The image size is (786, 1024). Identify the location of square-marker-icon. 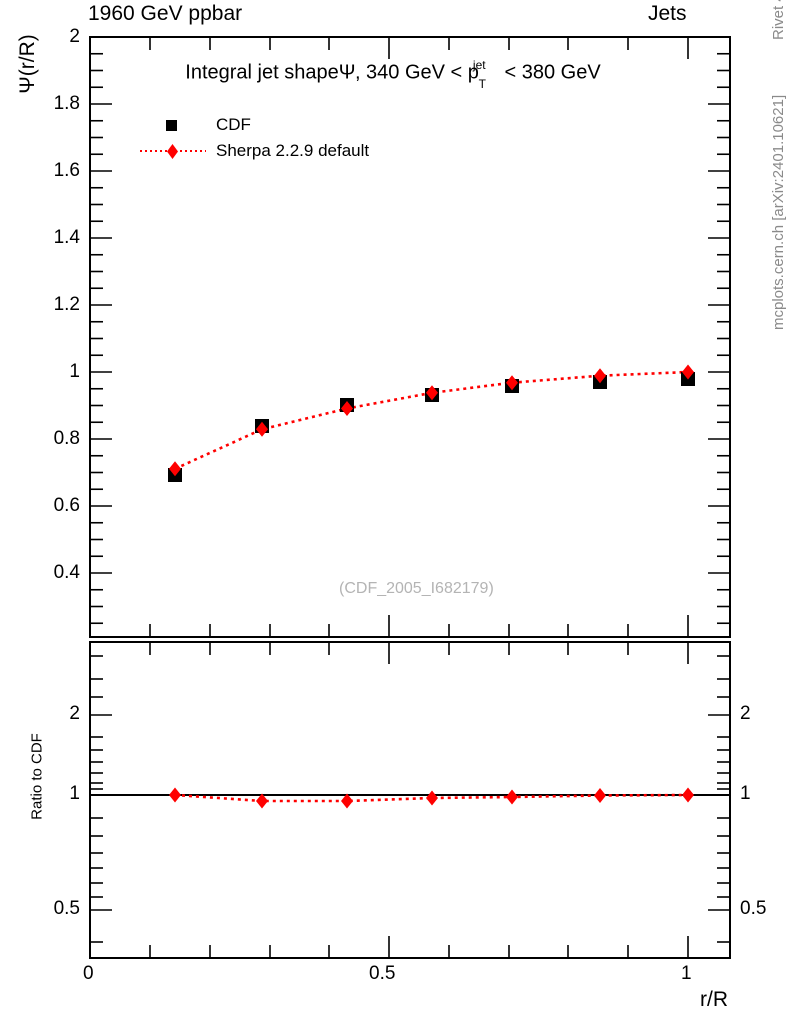
(171, 125).